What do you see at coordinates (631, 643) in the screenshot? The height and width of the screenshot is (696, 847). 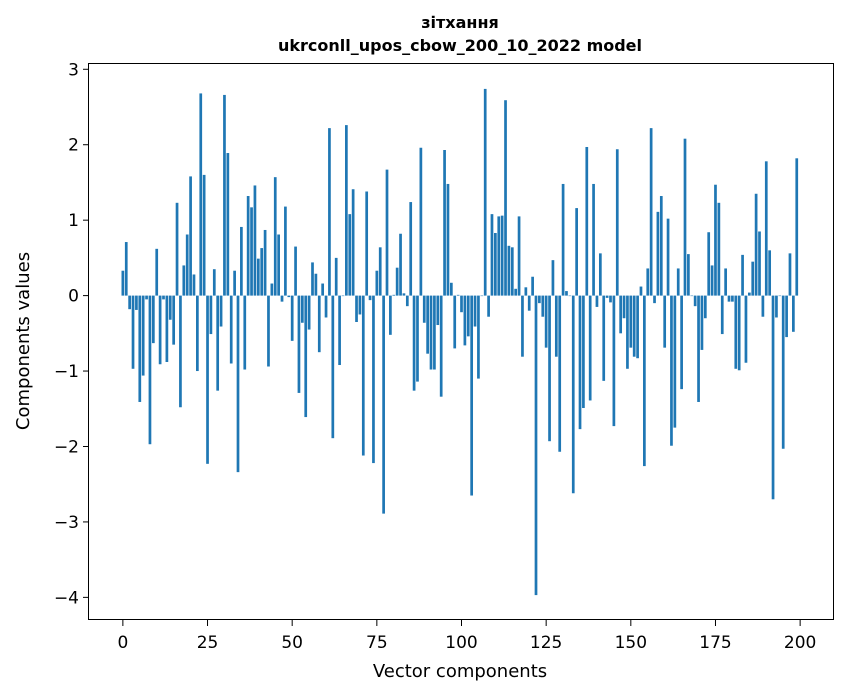 I see `x-tick-label: 150` at bounding box center [631, 643].